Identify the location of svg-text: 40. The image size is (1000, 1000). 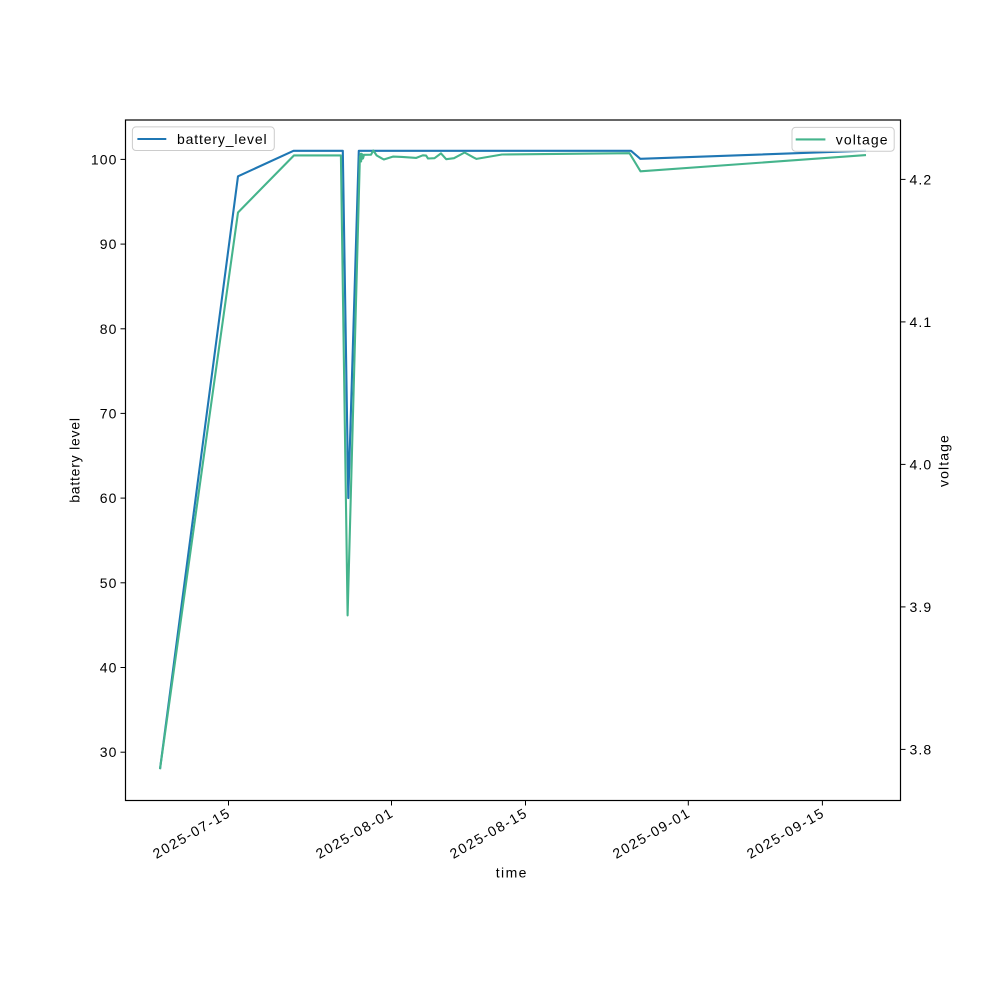
(109, 668).